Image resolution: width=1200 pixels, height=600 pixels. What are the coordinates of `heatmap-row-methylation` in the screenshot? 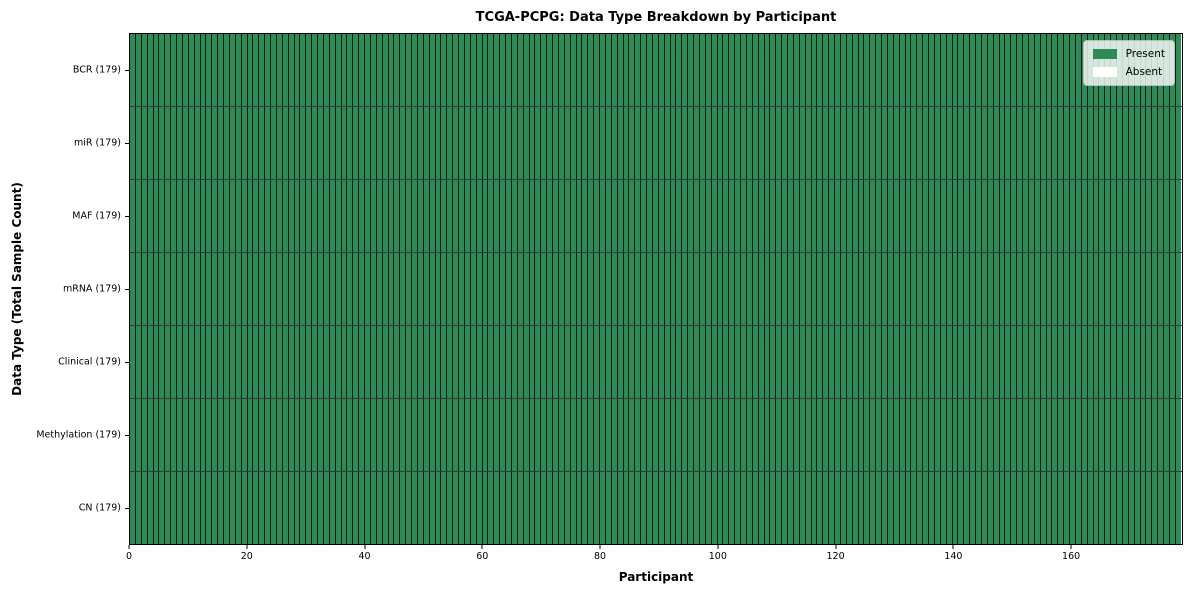 It's located at (656, 435).